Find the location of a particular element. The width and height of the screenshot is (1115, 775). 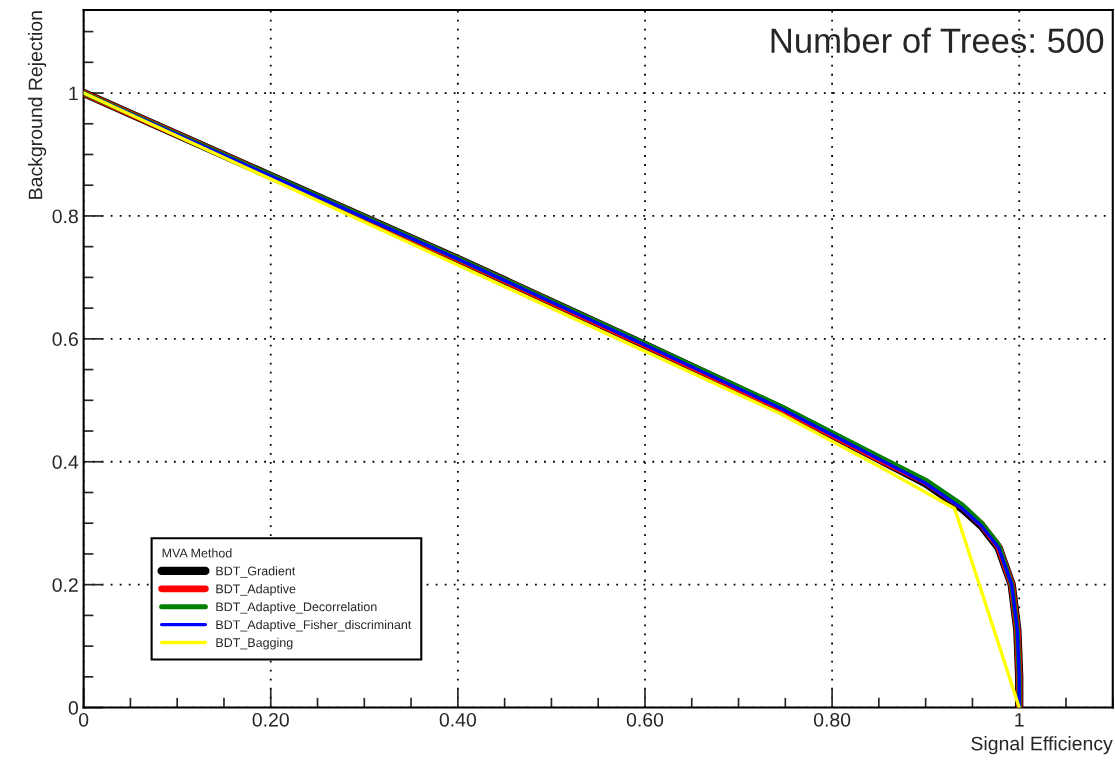

legend-label: BDT_Gradient is located at coordinates (256, 572).